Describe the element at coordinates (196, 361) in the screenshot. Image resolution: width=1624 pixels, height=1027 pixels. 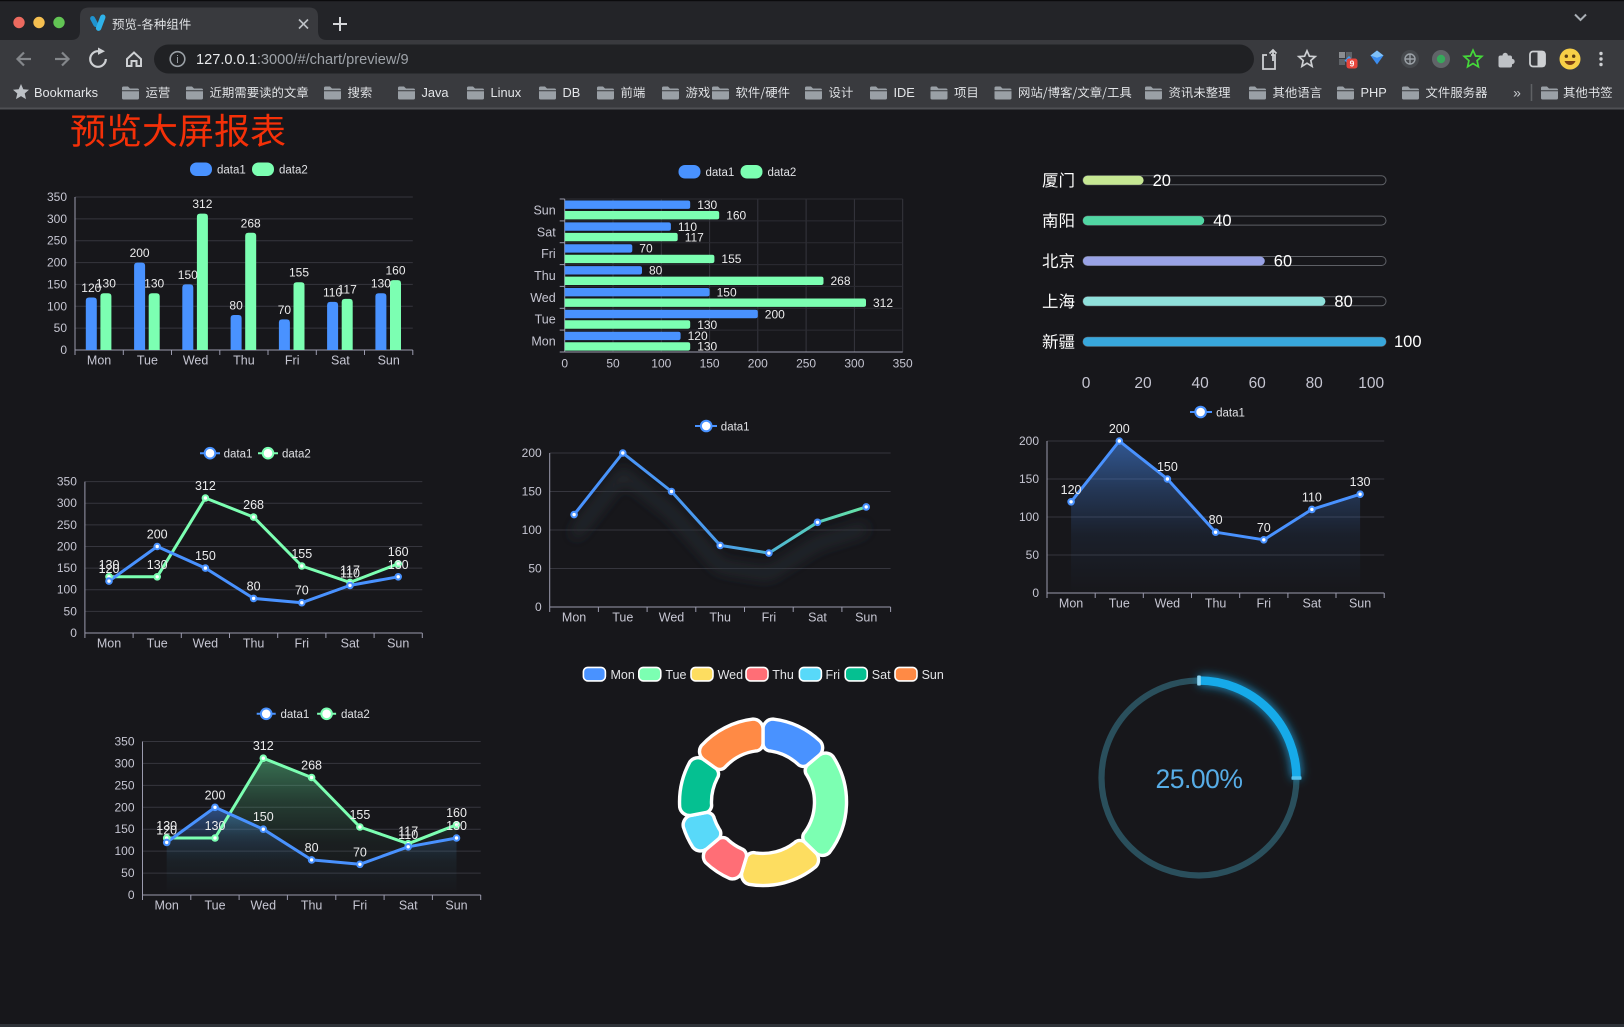
I see `svg-text: Wed` at that location.